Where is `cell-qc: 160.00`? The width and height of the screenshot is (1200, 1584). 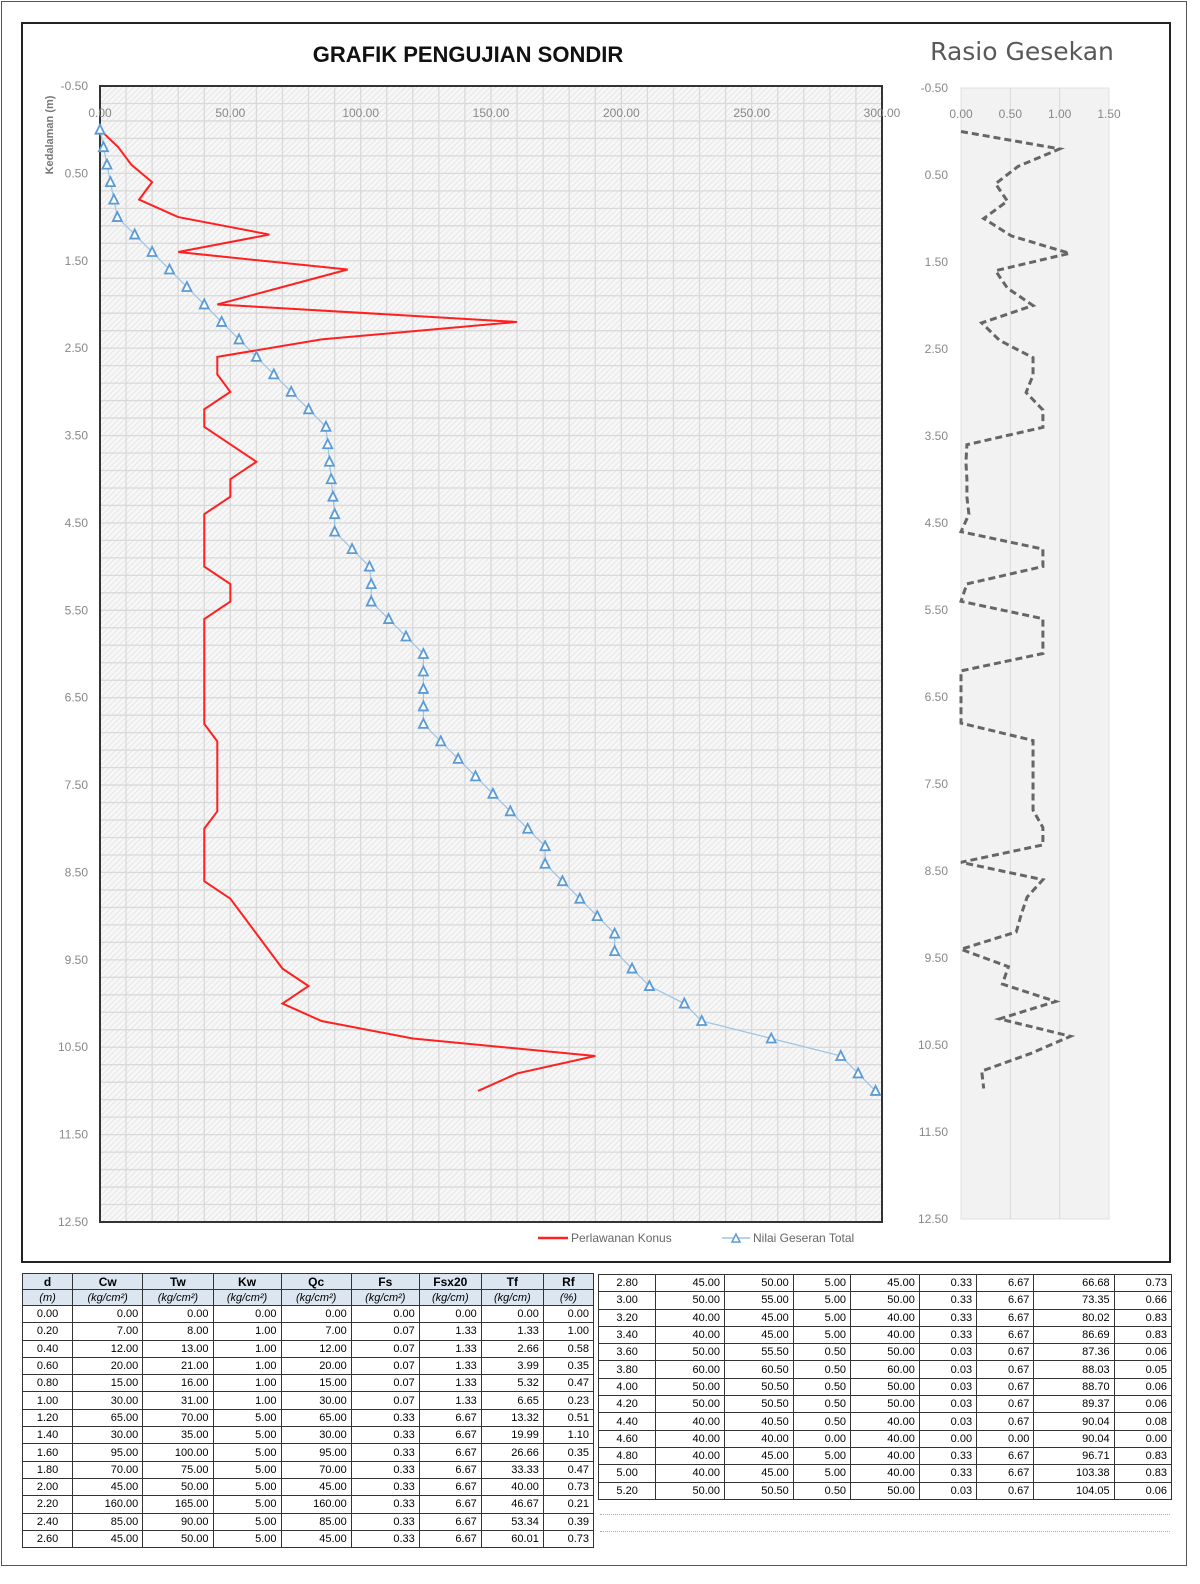 cell-qc: 160.00 is located at coordinates (316, 1504).